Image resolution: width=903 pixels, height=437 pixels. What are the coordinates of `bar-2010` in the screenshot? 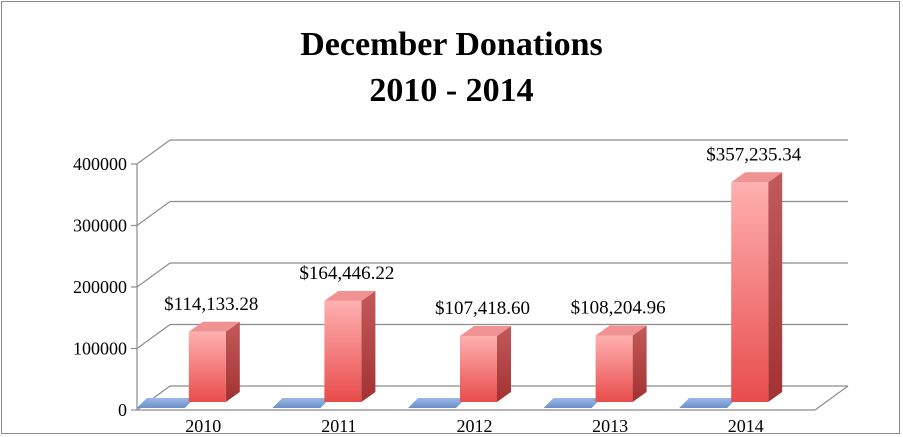 It's located at (207, 366).